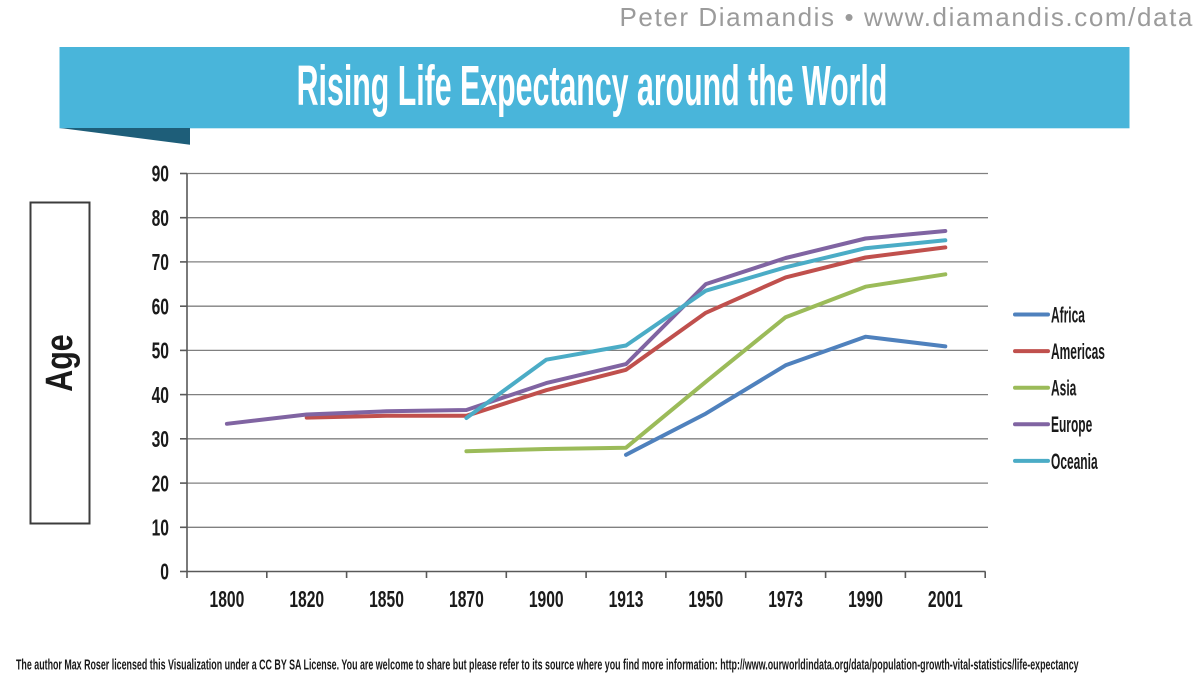  What do you see at coordinates (164, 573) in the screenshot?
I see `svg-text: 0` at bounding box center [164, 573].